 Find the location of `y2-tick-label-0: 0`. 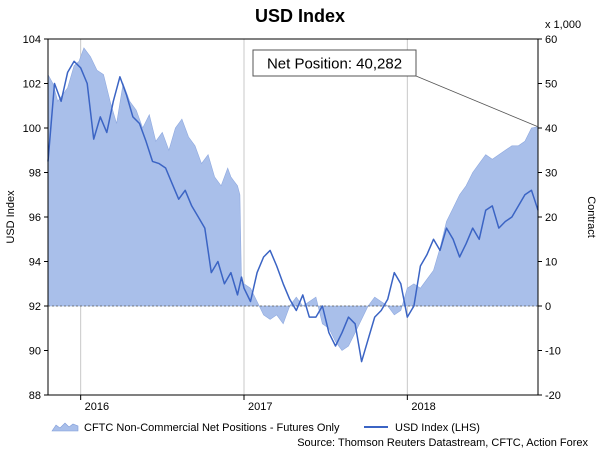

y2-tick-label-0: 0 is located at coordinates (548, 307).